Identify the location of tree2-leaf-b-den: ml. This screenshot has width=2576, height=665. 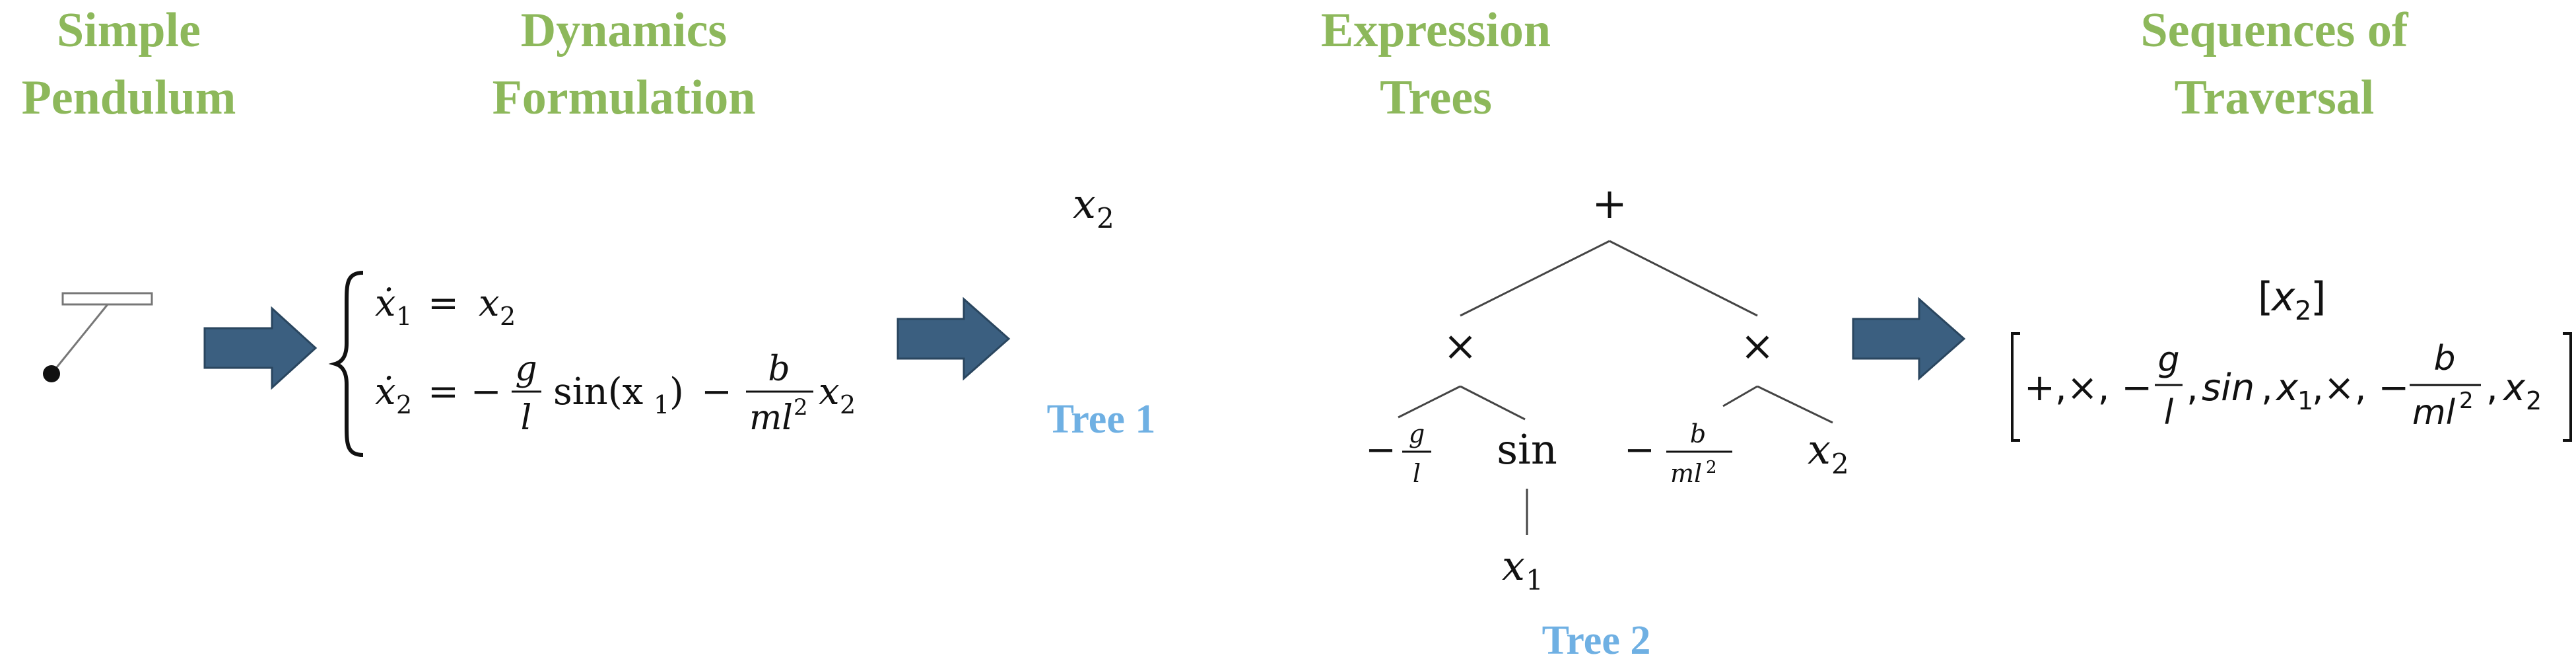
(1686, 473).